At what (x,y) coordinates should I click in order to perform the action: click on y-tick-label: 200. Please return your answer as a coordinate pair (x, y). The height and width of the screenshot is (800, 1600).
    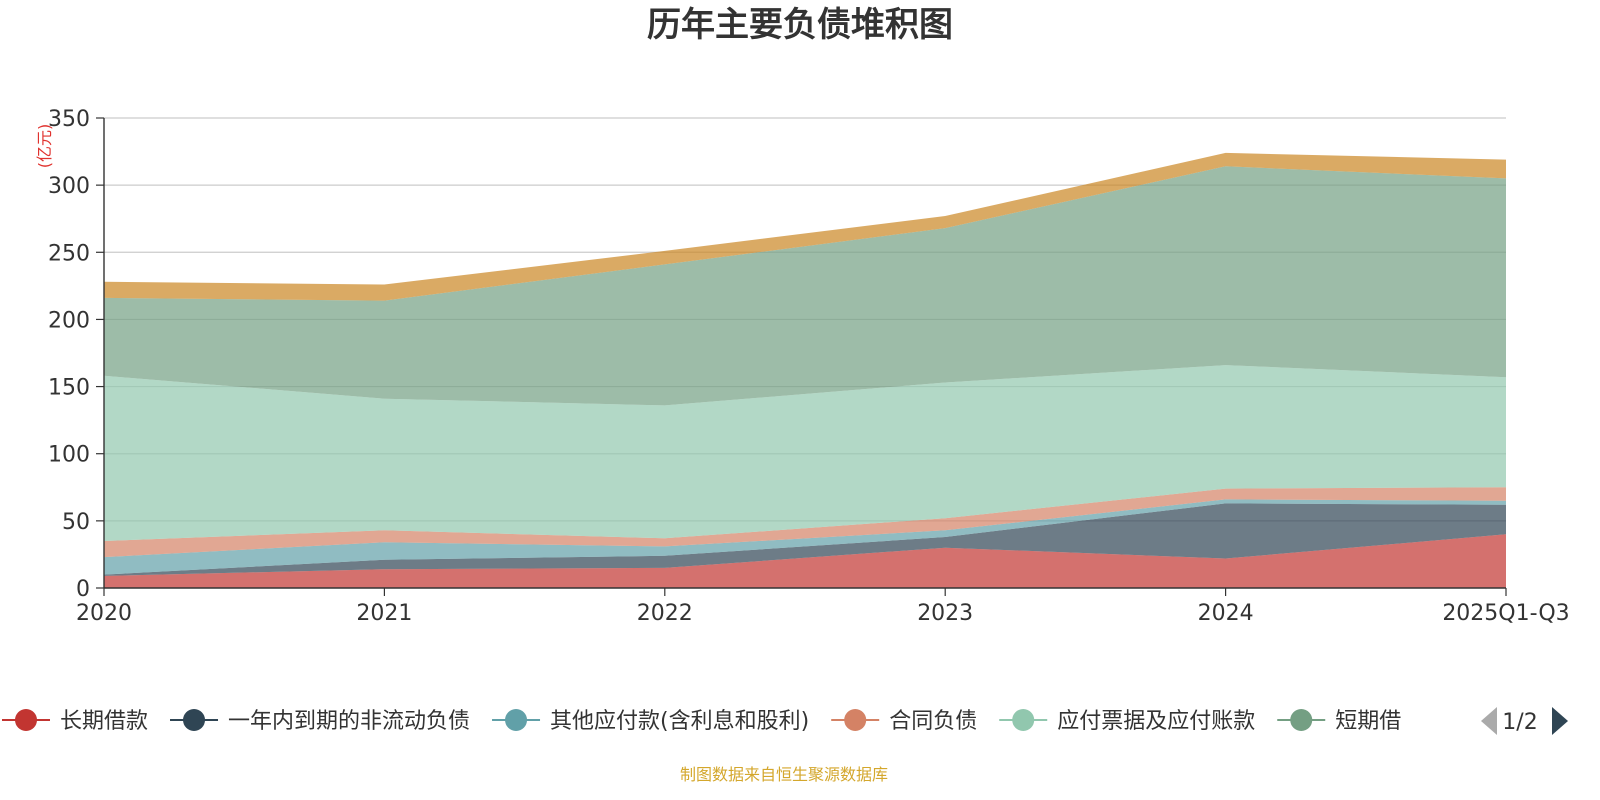
    Looking at the image, I should click on (69, 320).